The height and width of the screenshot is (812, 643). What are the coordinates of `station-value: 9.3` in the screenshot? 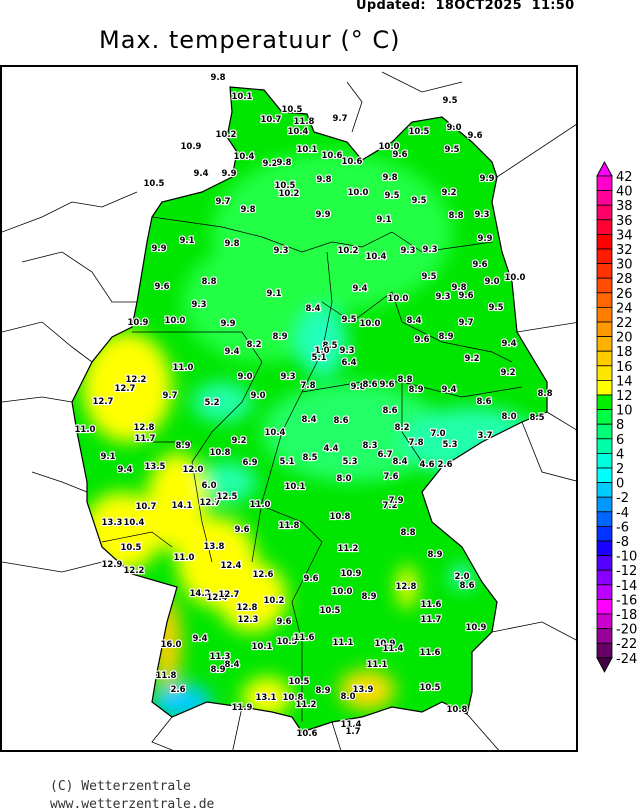 It's located at (429, 250).